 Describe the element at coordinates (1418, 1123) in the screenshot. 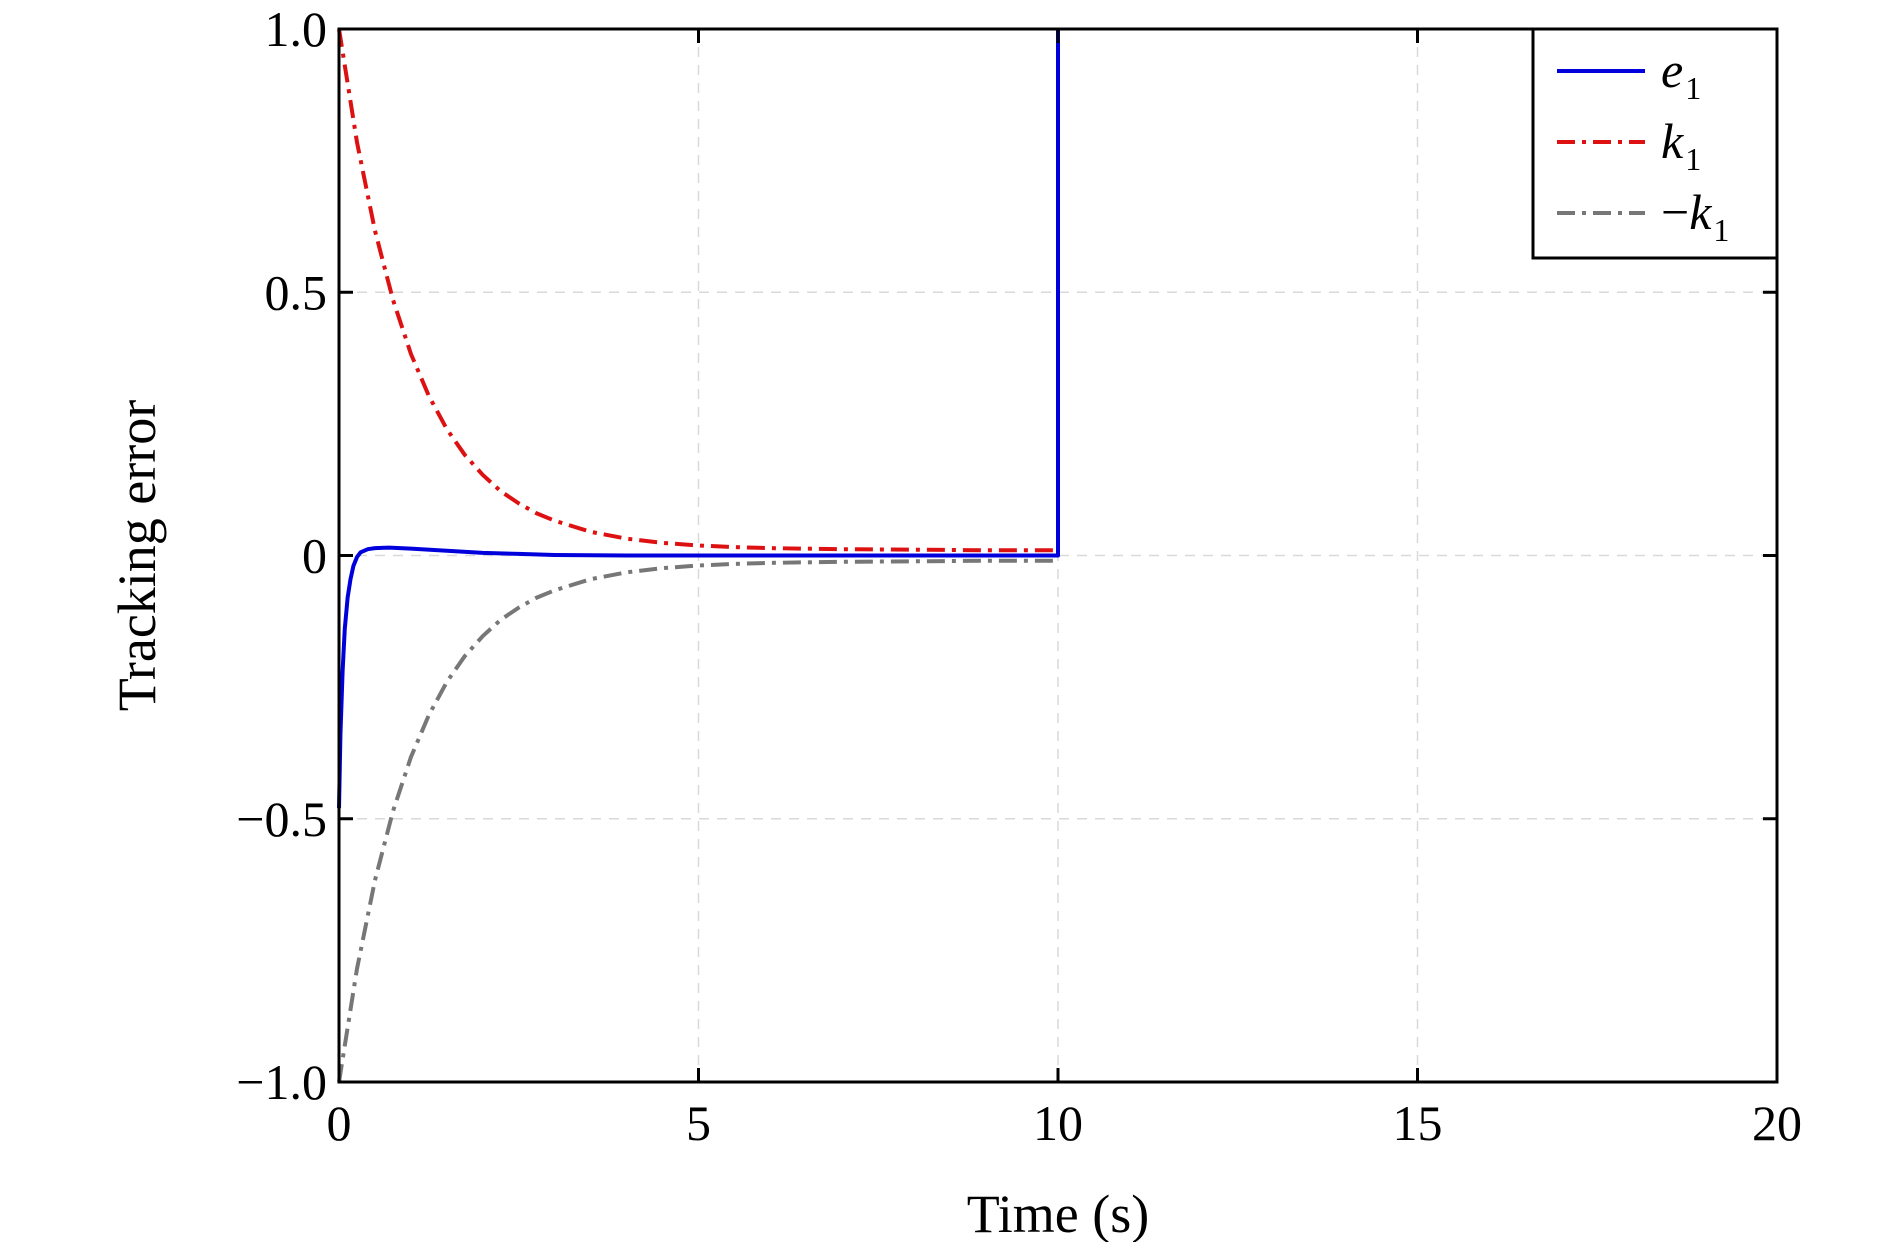

I see `x-tick-label: 15` at that location.